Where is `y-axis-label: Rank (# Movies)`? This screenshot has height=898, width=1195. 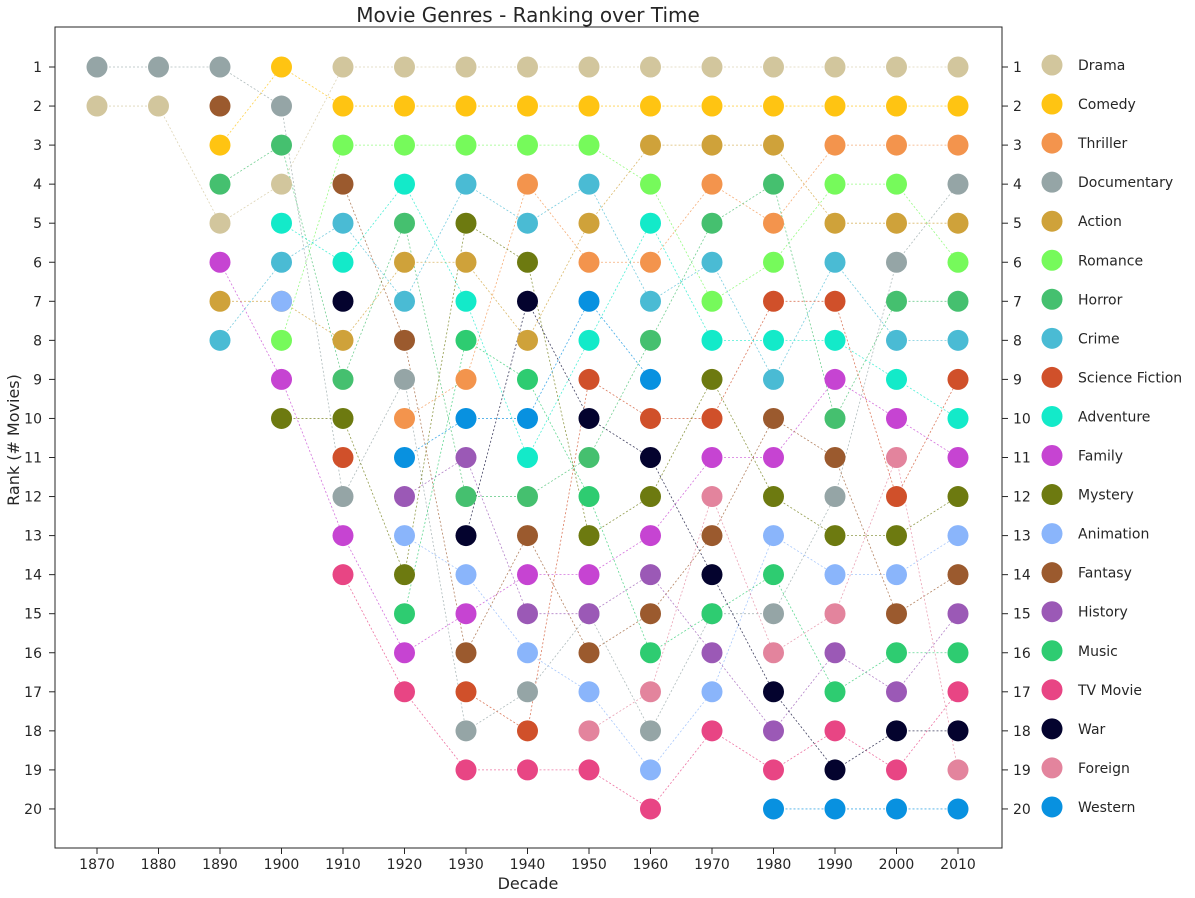
y-axis-label: Rank (# Movies) is located at coordinates (13, 440).